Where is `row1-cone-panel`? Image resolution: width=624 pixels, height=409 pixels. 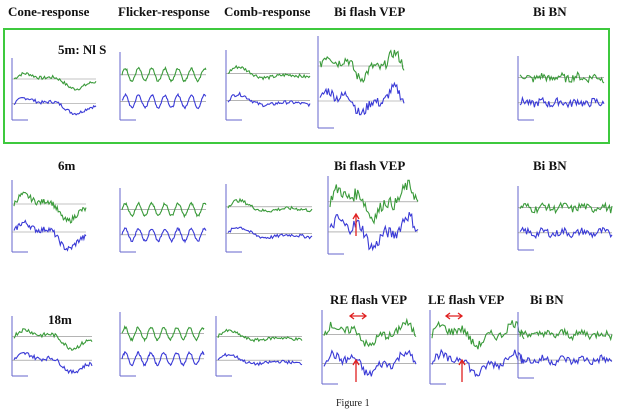
row1-cone-panel is located at coordinates (51, 93).